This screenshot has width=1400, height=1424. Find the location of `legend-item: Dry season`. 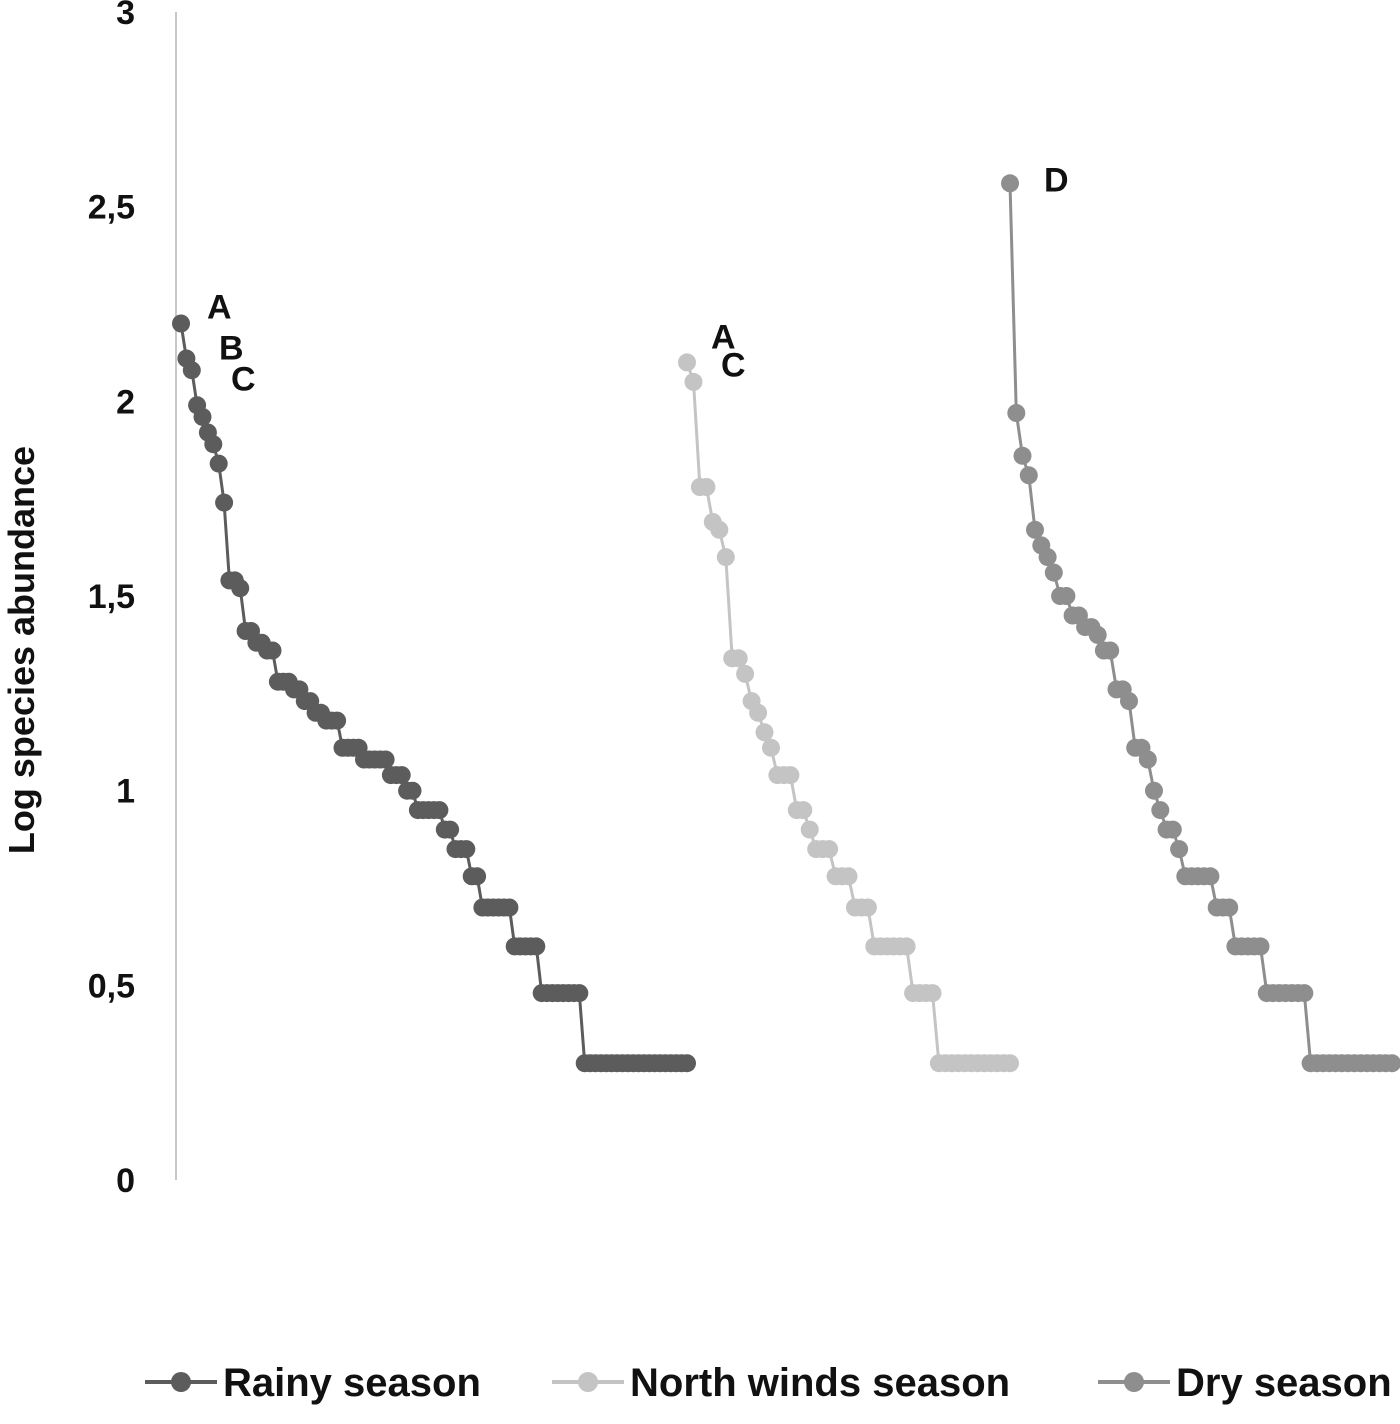

legend-item: Dry season is located at coordinates (1245, 1383).